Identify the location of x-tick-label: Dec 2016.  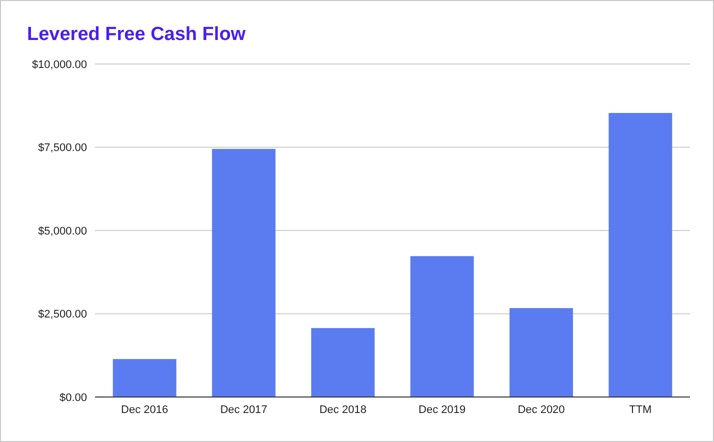
(144, 410).